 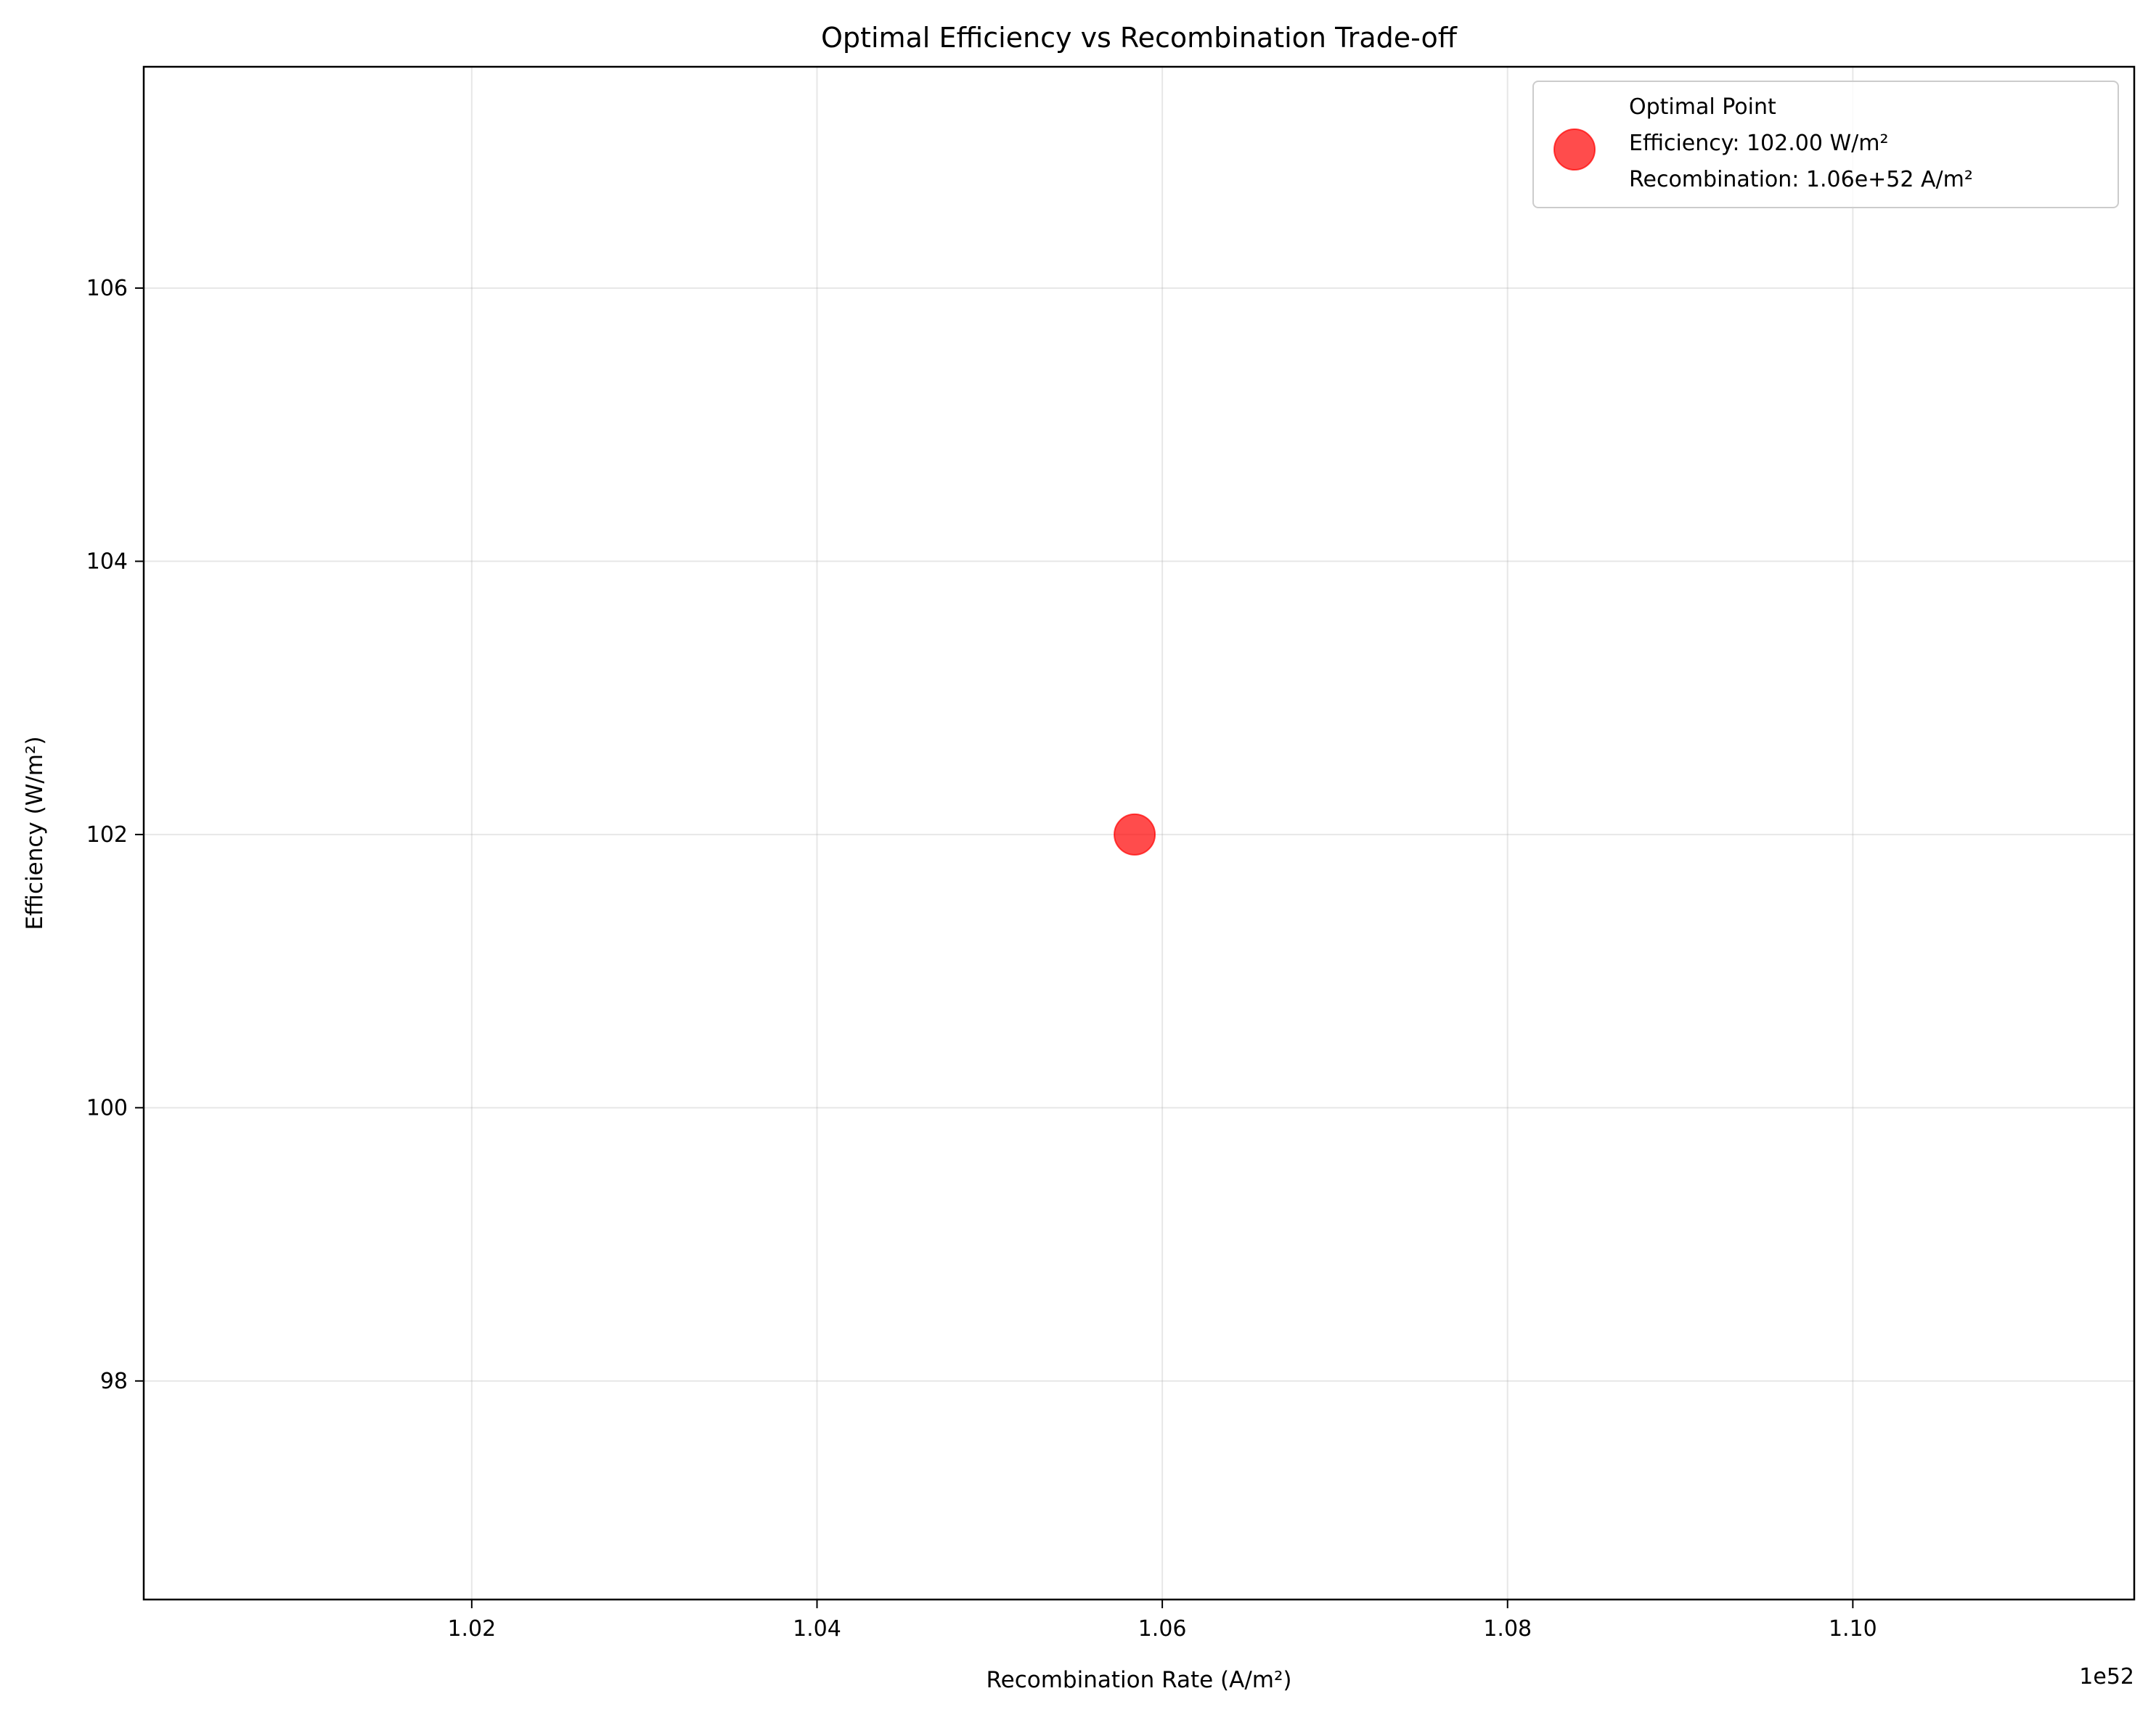 I want to click on y-tick-label: 100, so click(x=107, y=1108).